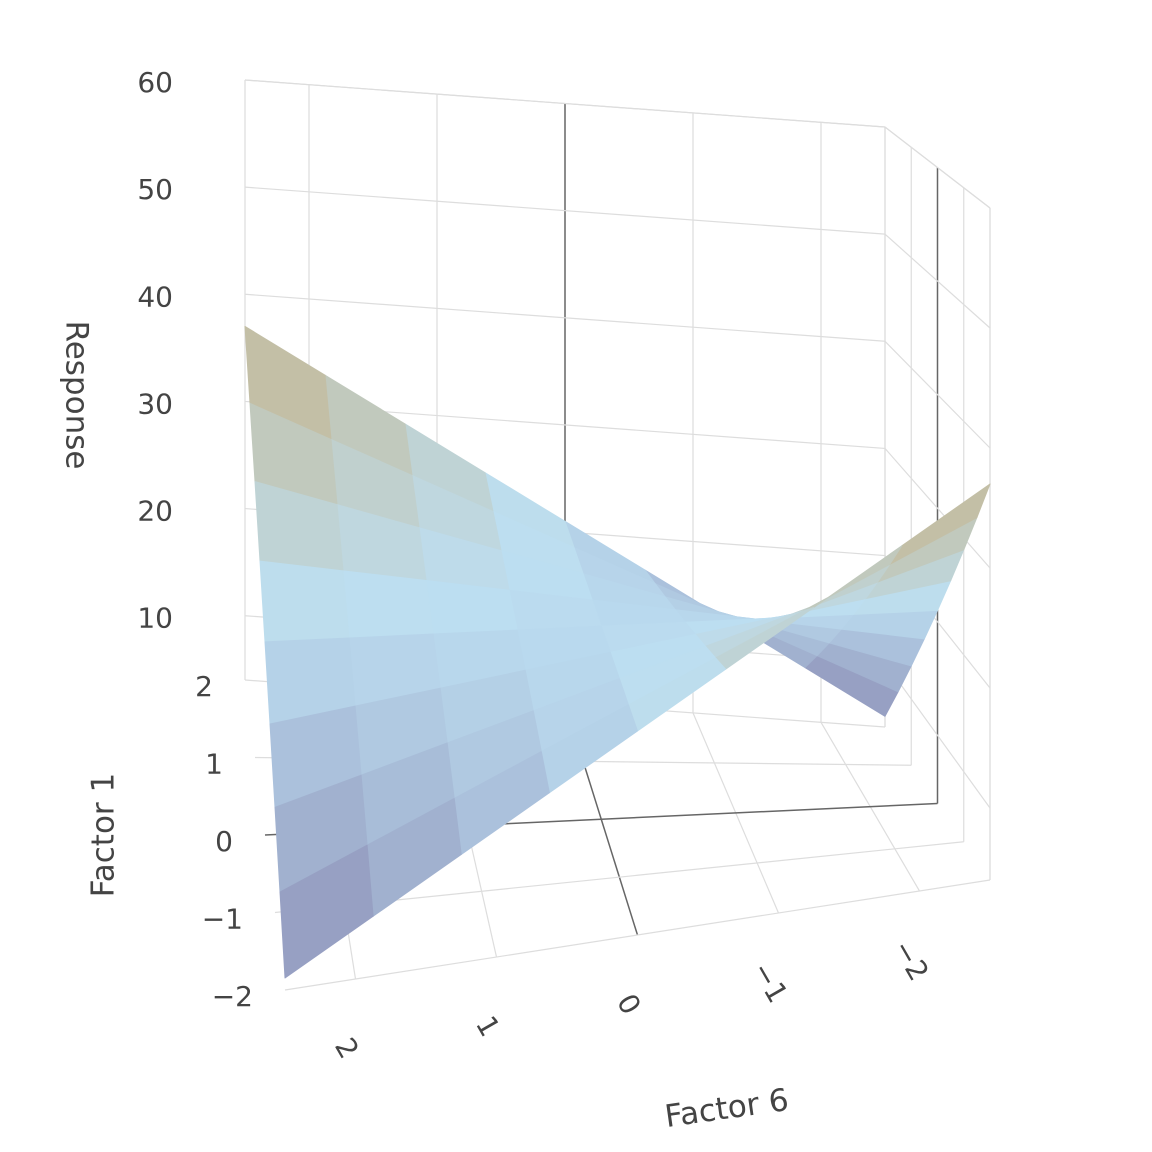  What do you see at coordinates (155, 189) in the screenshot?
I see `z-tick-label: 50` at bounding box center [155, 189].